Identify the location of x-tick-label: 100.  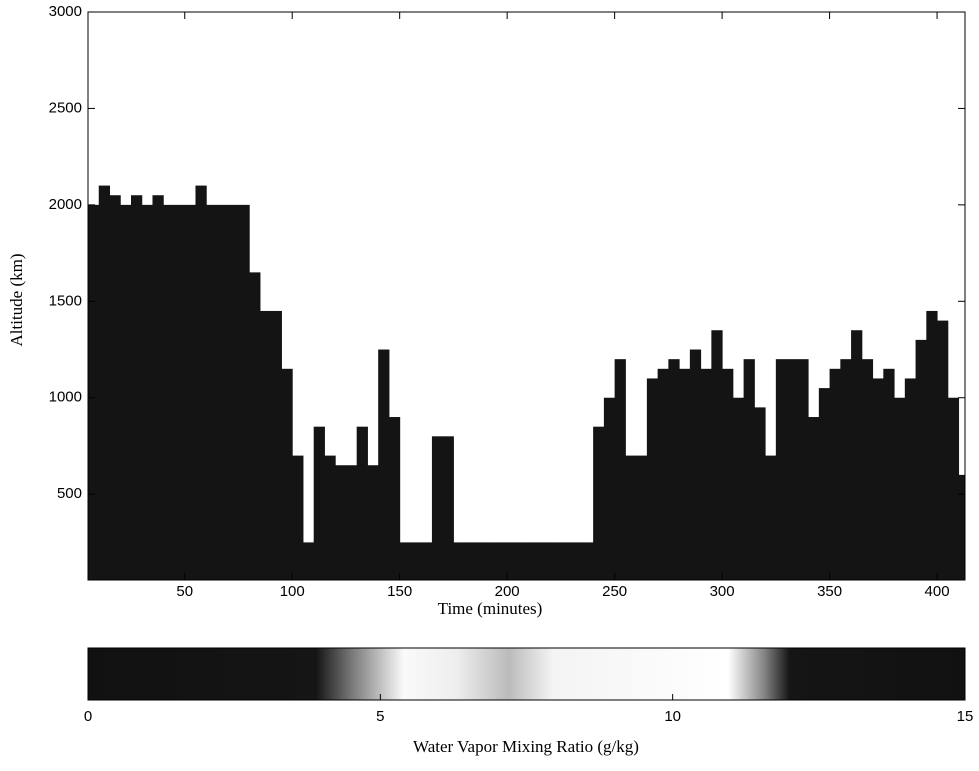
(292, 591).